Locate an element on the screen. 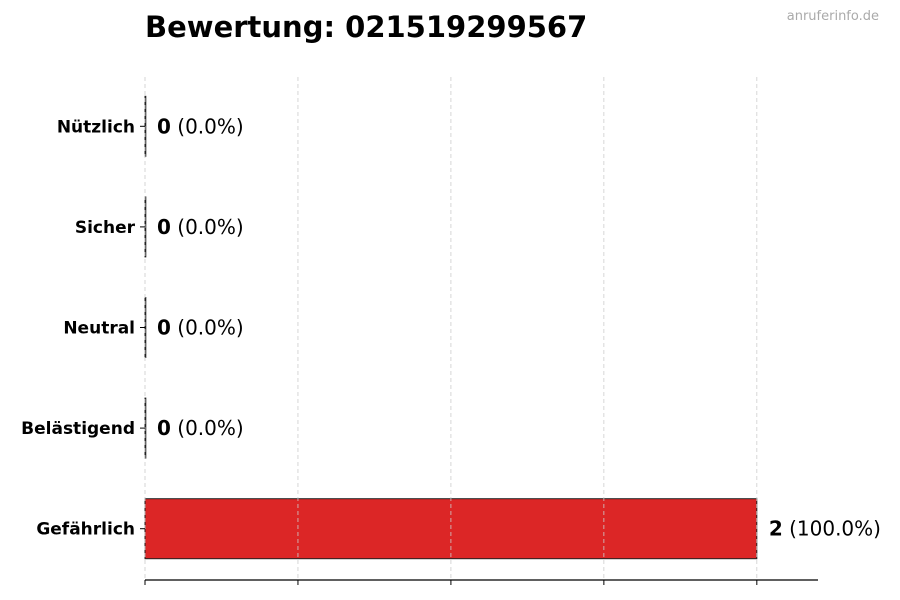  category-label: Belästigend is located at coordinates (78, 429).